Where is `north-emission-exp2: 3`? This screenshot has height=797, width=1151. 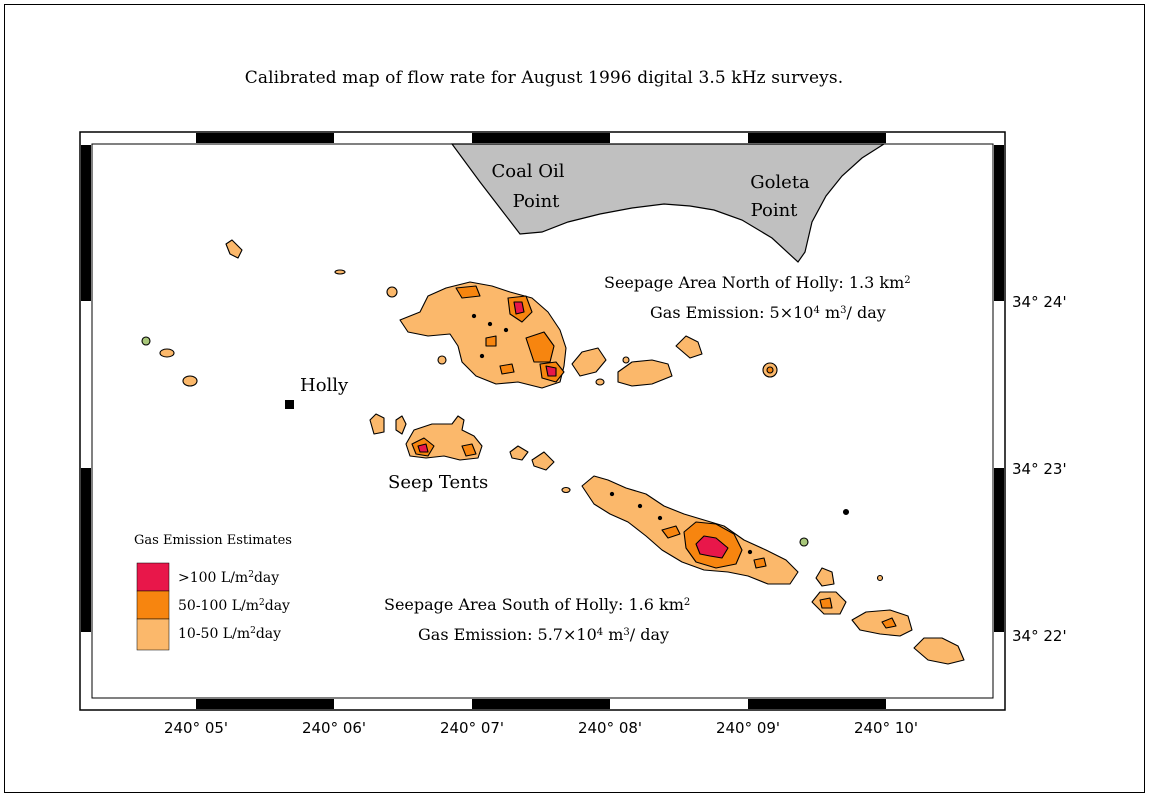
north-emission-exp2: 3 is located at coordinates (843, 310).